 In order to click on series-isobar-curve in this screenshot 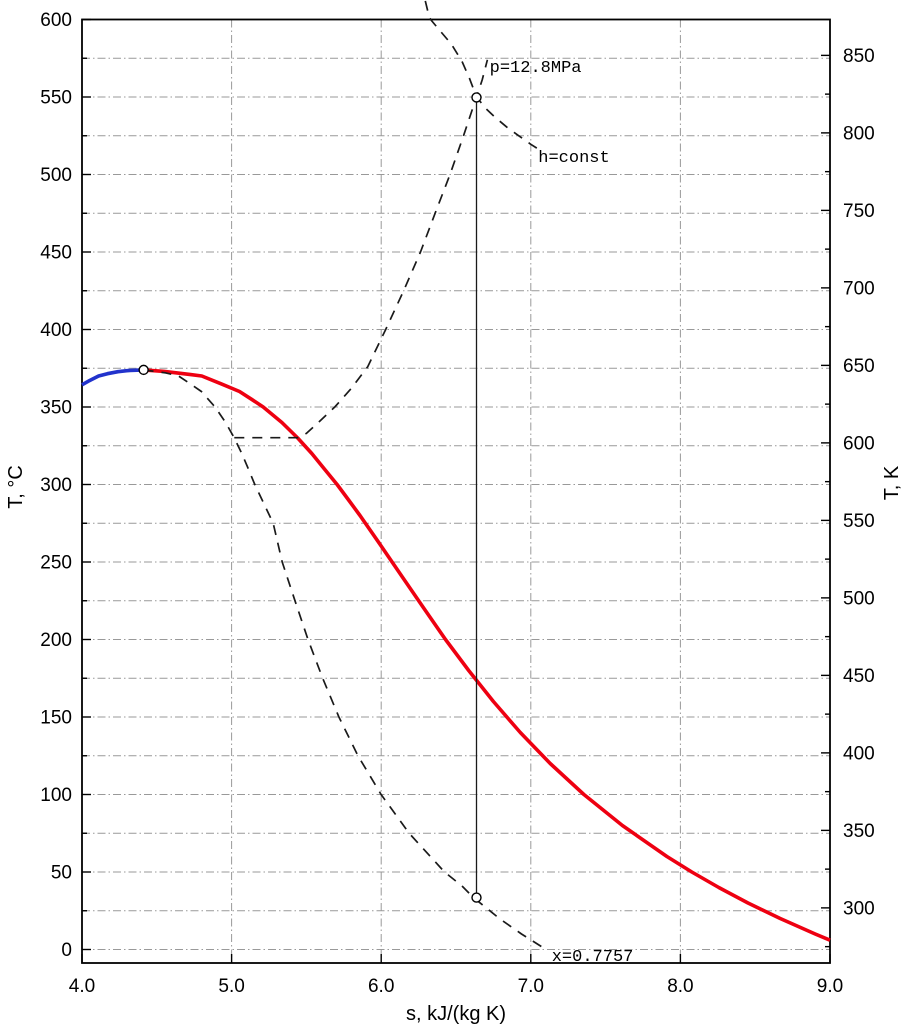, I will do `click(361, 249)`.